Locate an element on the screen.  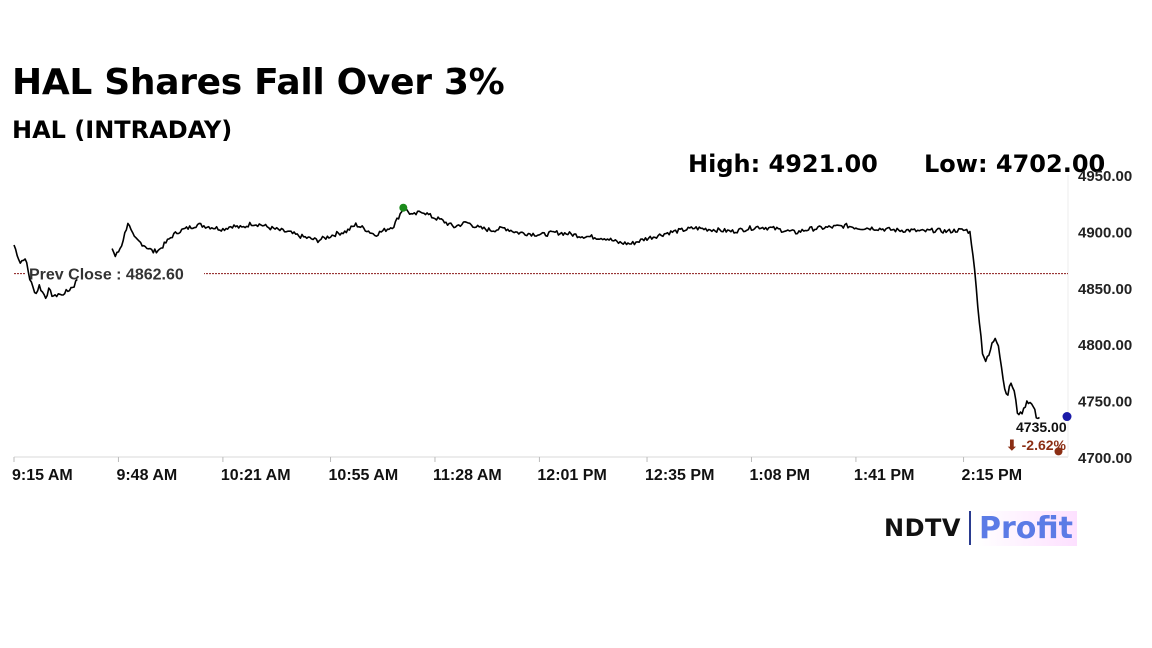
high-marker is located at coordinates (403, 207).